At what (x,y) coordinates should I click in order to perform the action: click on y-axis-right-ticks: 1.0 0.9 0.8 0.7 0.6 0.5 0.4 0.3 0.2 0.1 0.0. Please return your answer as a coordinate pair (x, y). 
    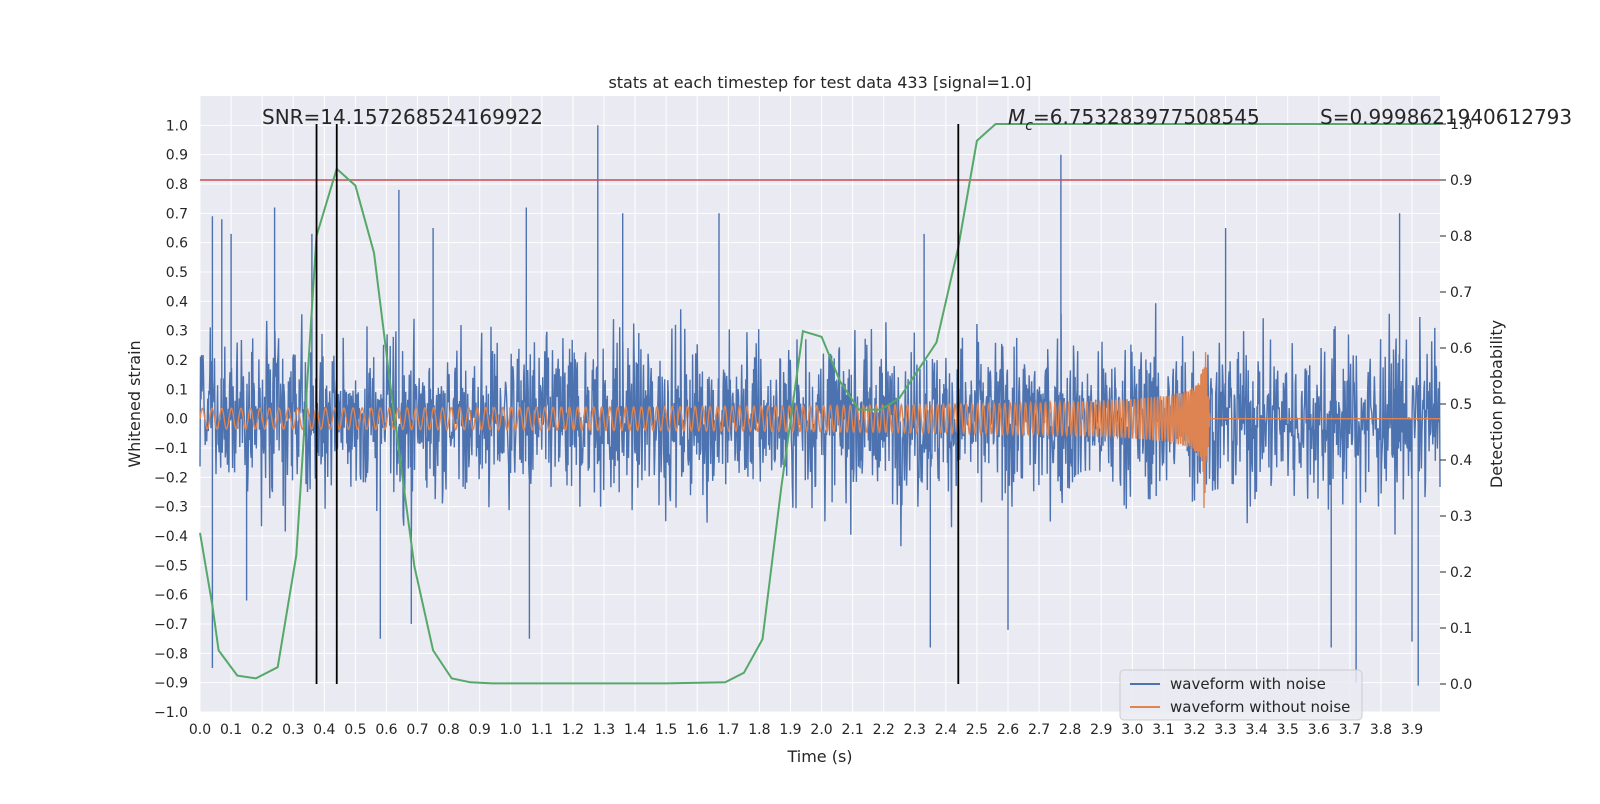
    Looking at the image, I should click on (1456, 405).